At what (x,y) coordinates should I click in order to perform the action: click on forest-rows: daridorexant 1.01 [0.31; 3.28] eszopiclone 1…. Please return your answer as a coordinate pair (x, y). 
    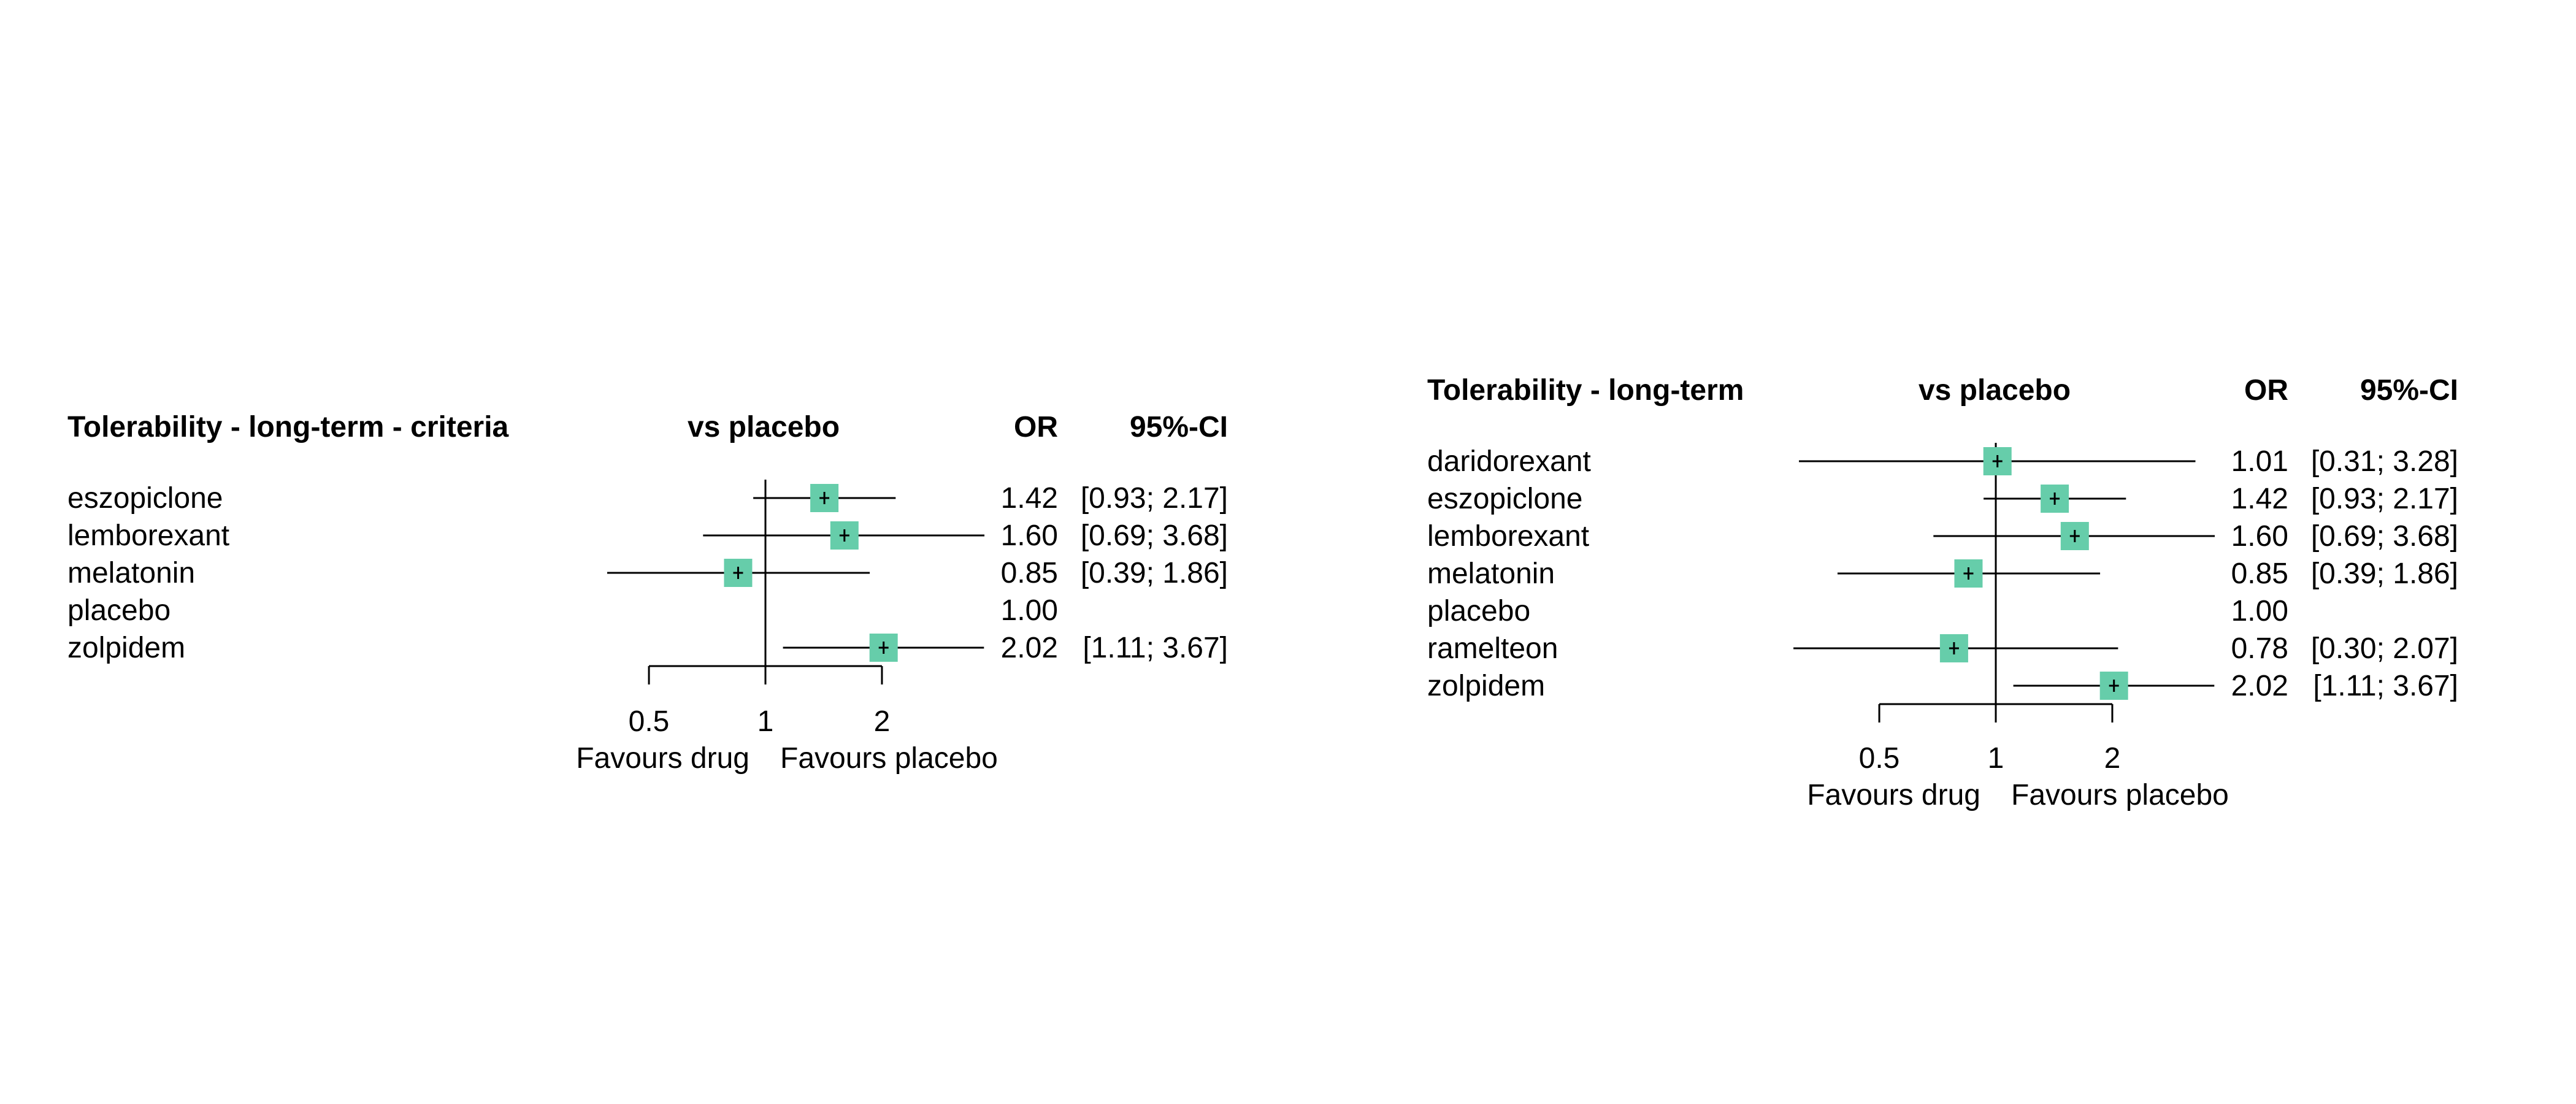
    Looking at the image, I should click on (1942, 583).